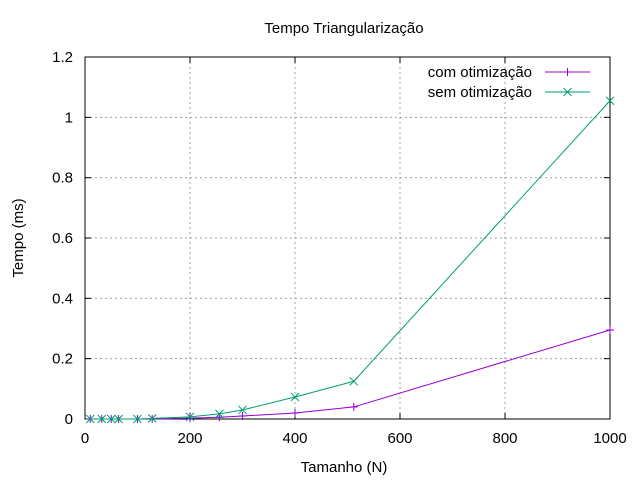 This screenshot has width=640, height=480. What do you see at coordinates (504, 438) in the screenshot?
I see `x-tick-label: 800` at bounding box center [504, 438].